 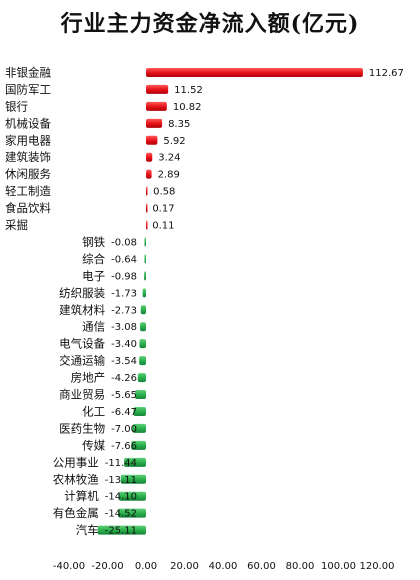 I want to click on chart-title: 行业主力资金净流入额(亿元), so click(x=210, y=24).